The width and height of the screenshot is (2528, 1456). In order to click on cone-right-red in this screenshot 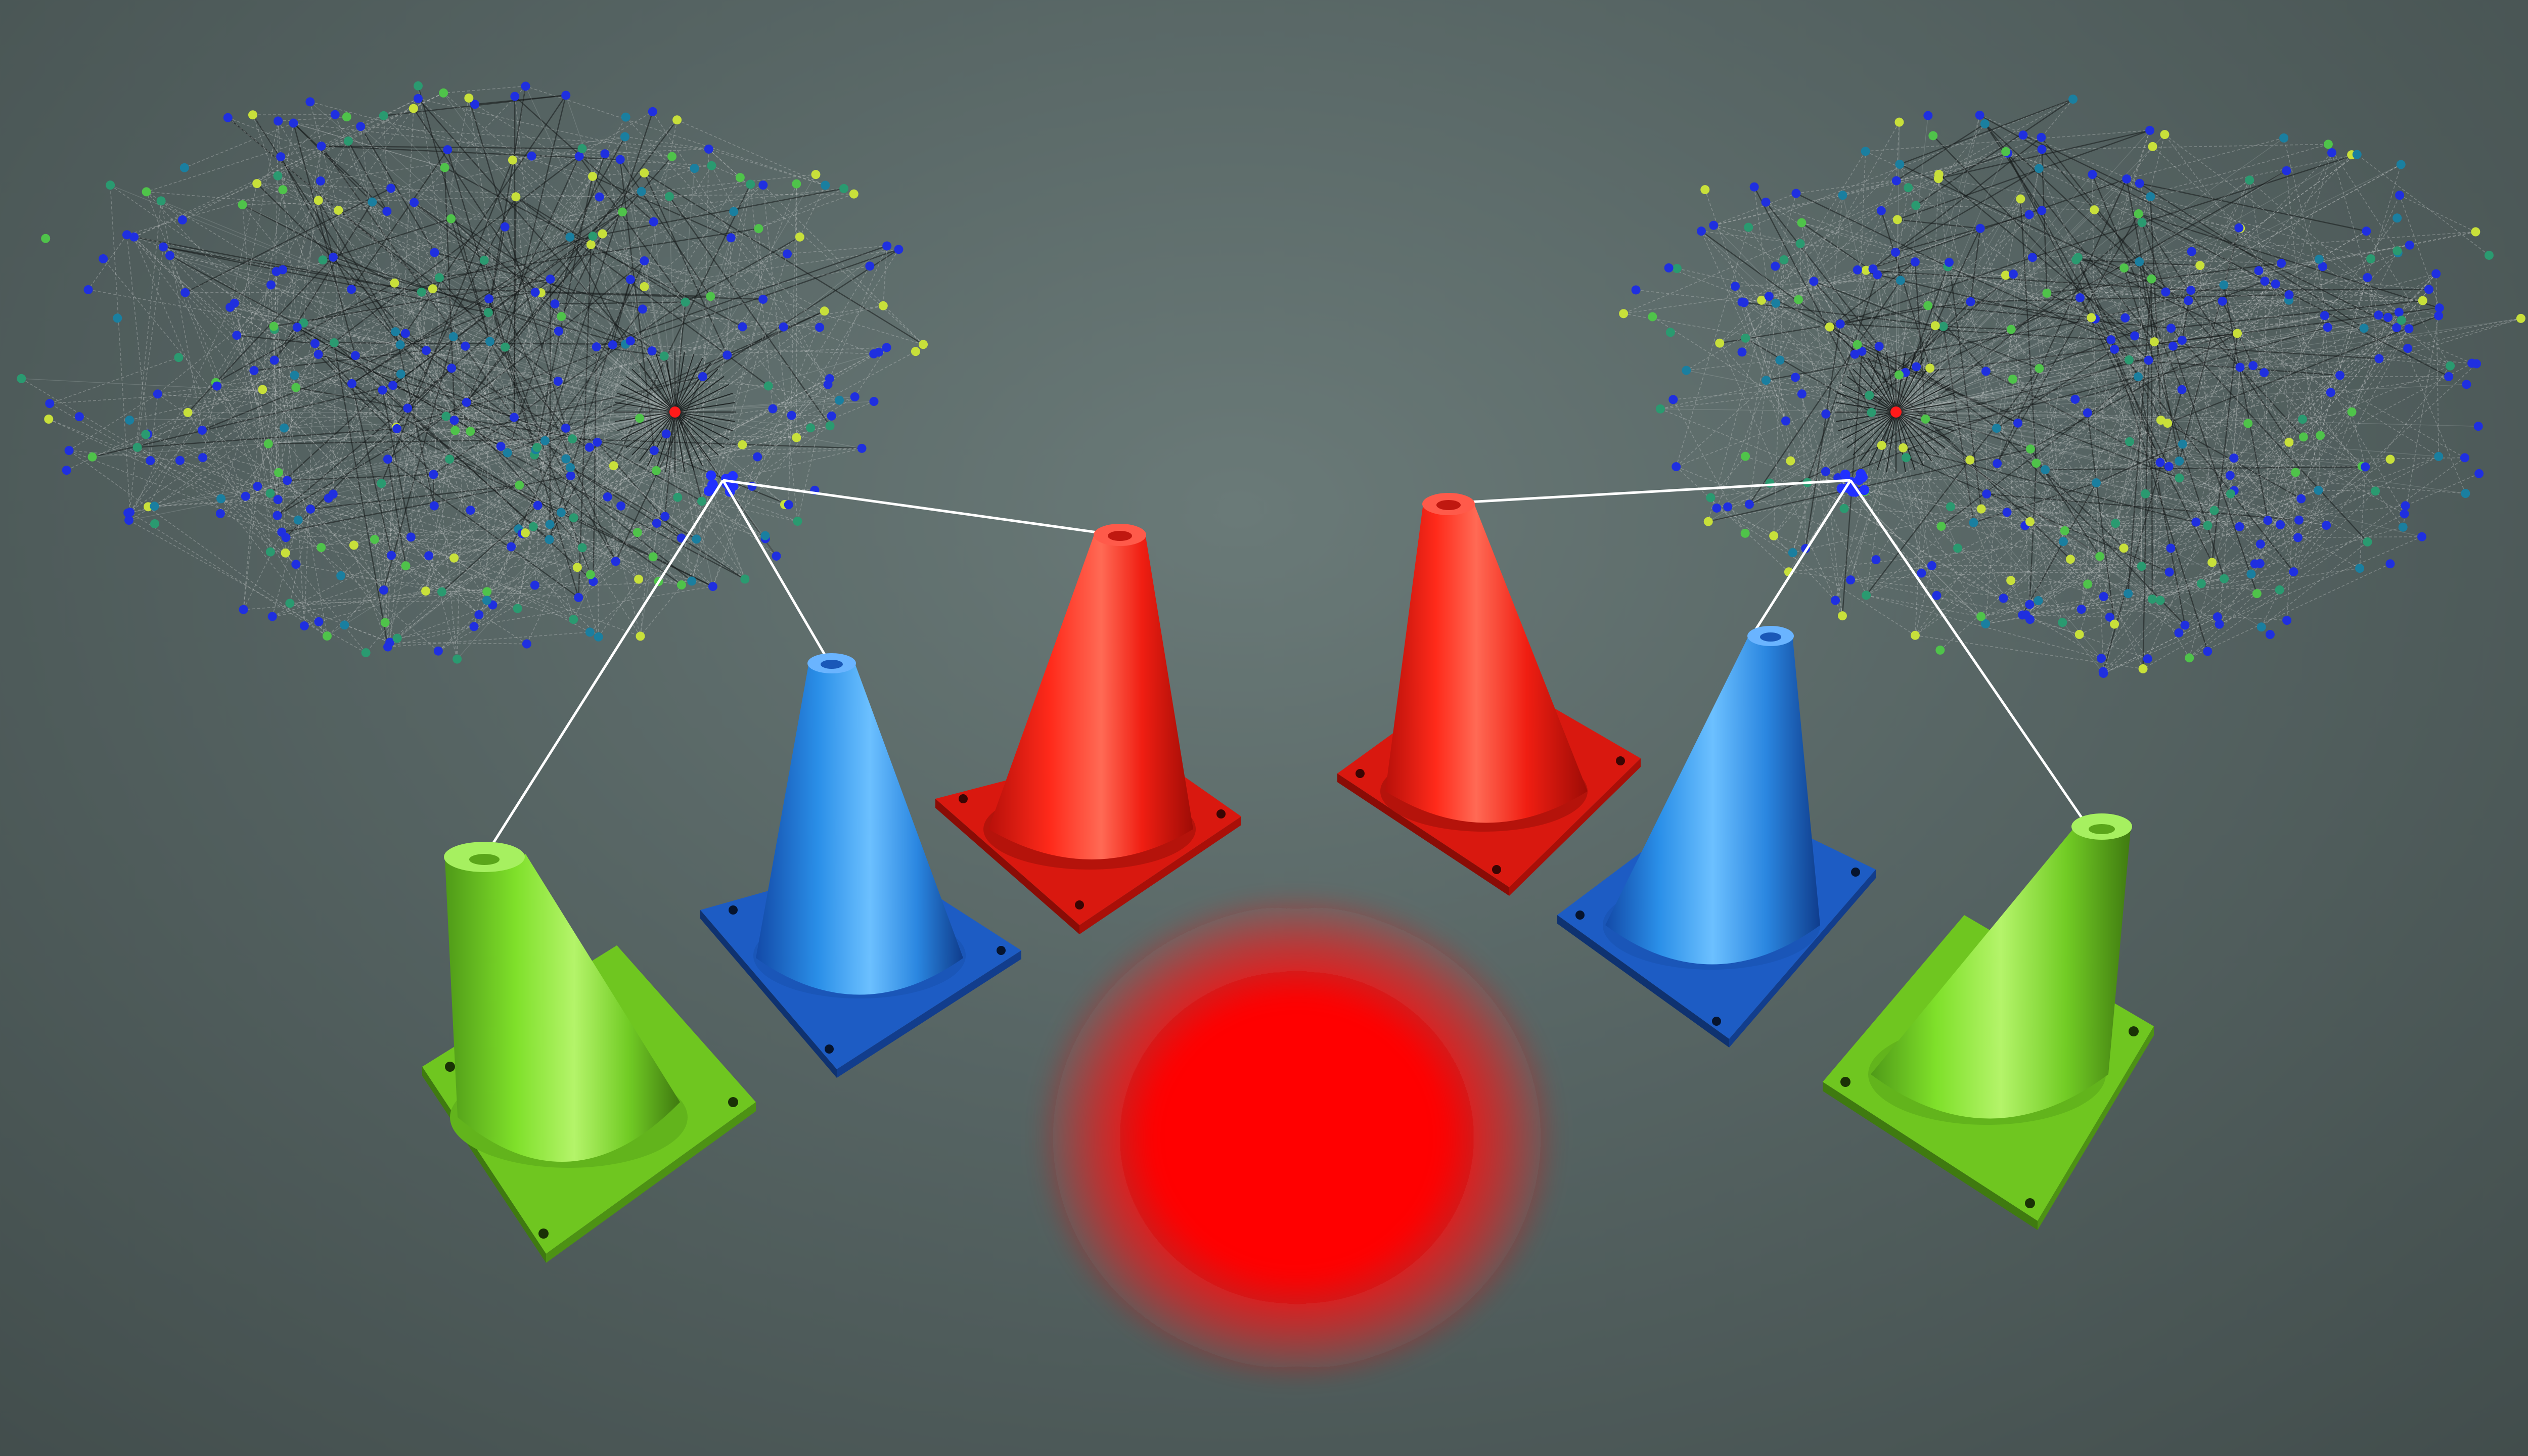, I will do `click(1489, 694)`.